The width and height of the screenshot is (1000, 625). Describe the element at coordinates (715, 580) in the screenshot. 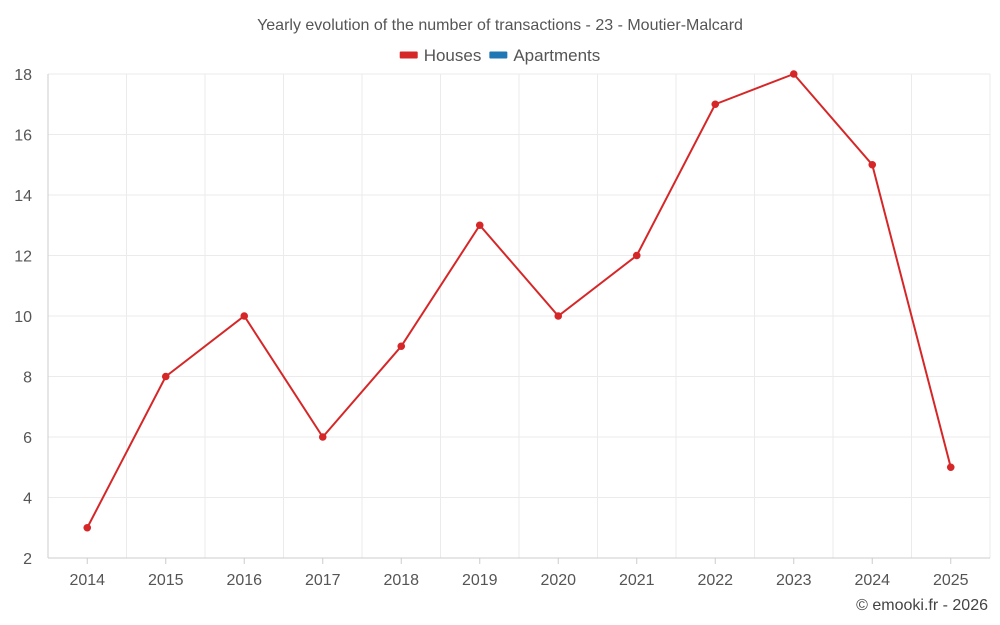

I see `x-tick-label: 2022` at that location.